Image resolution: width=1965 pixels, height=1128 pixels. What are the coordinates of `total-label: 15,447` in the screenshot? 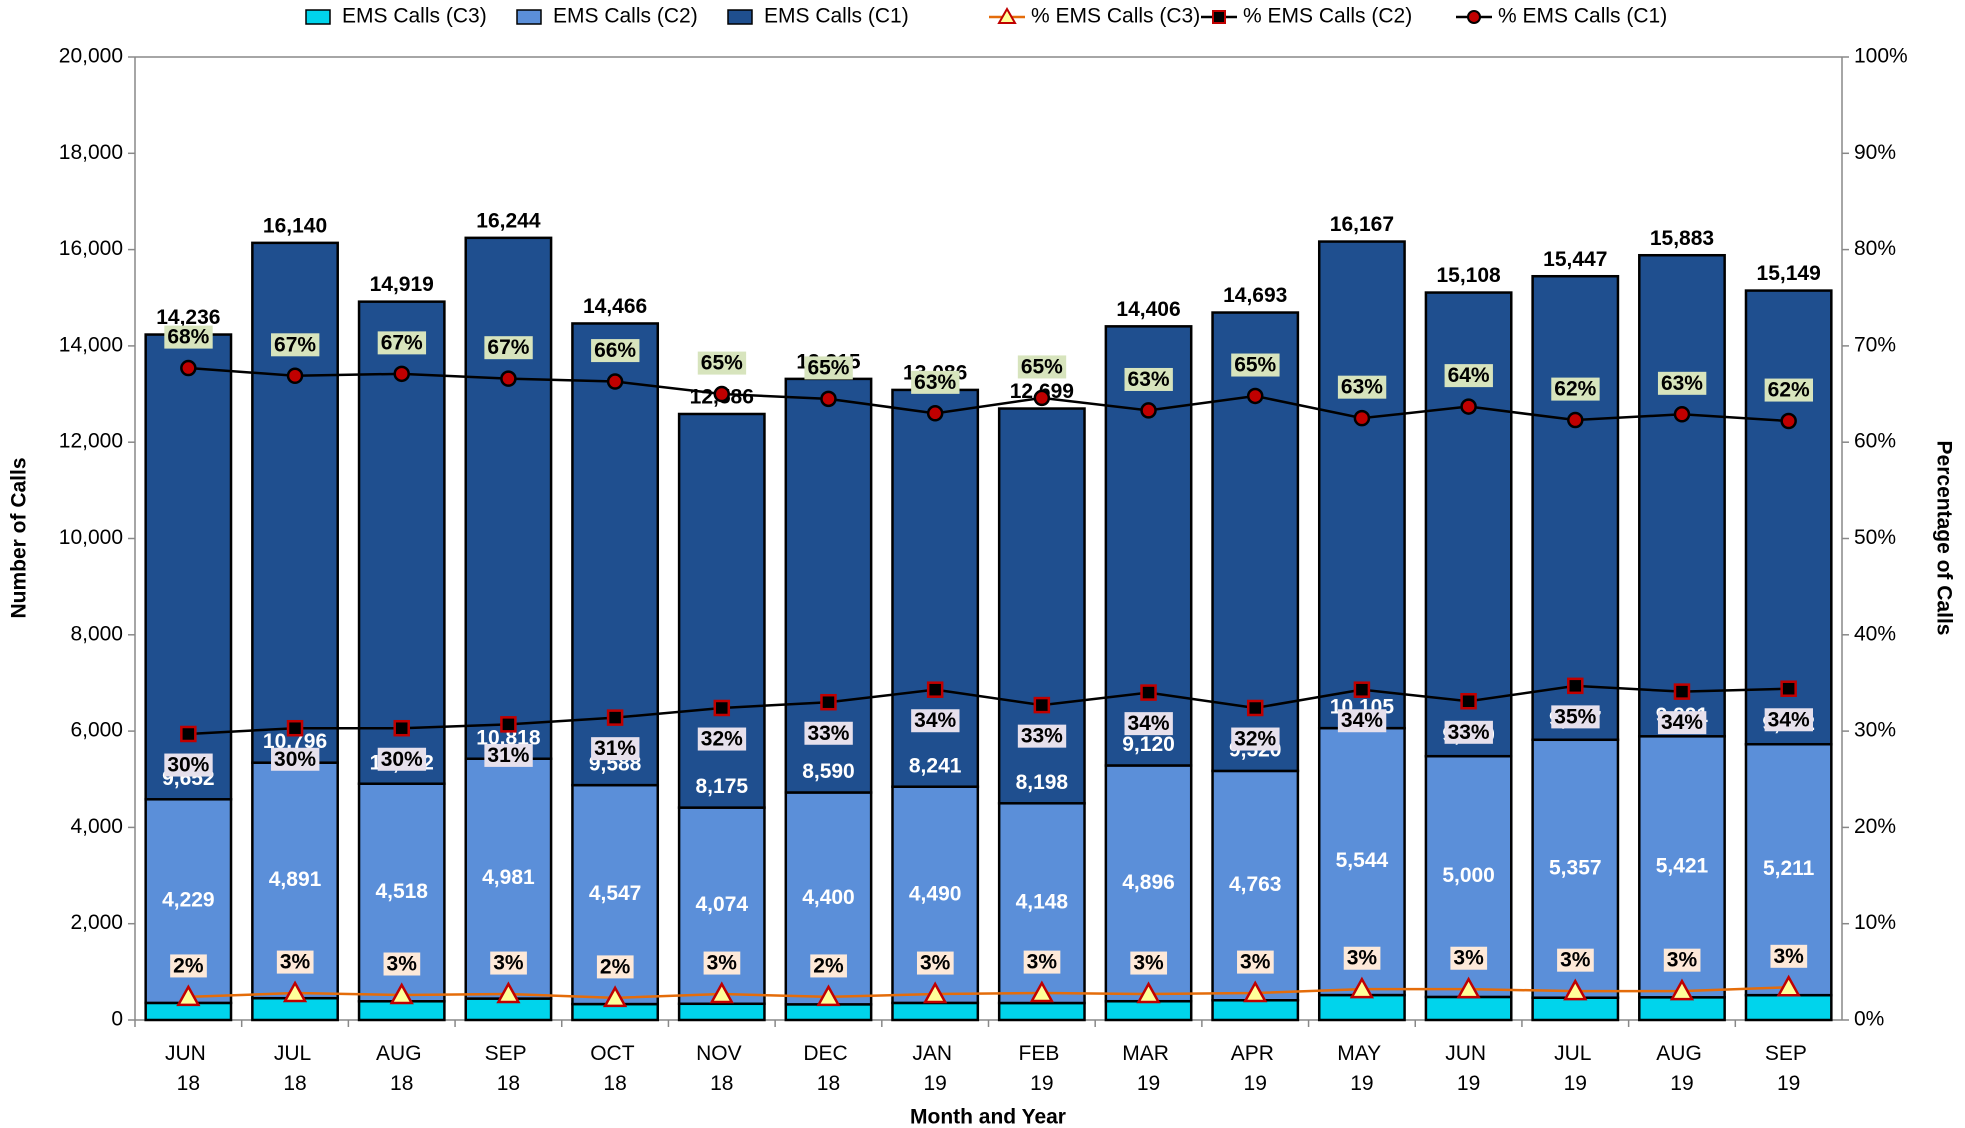 It's located at (1575, 259).